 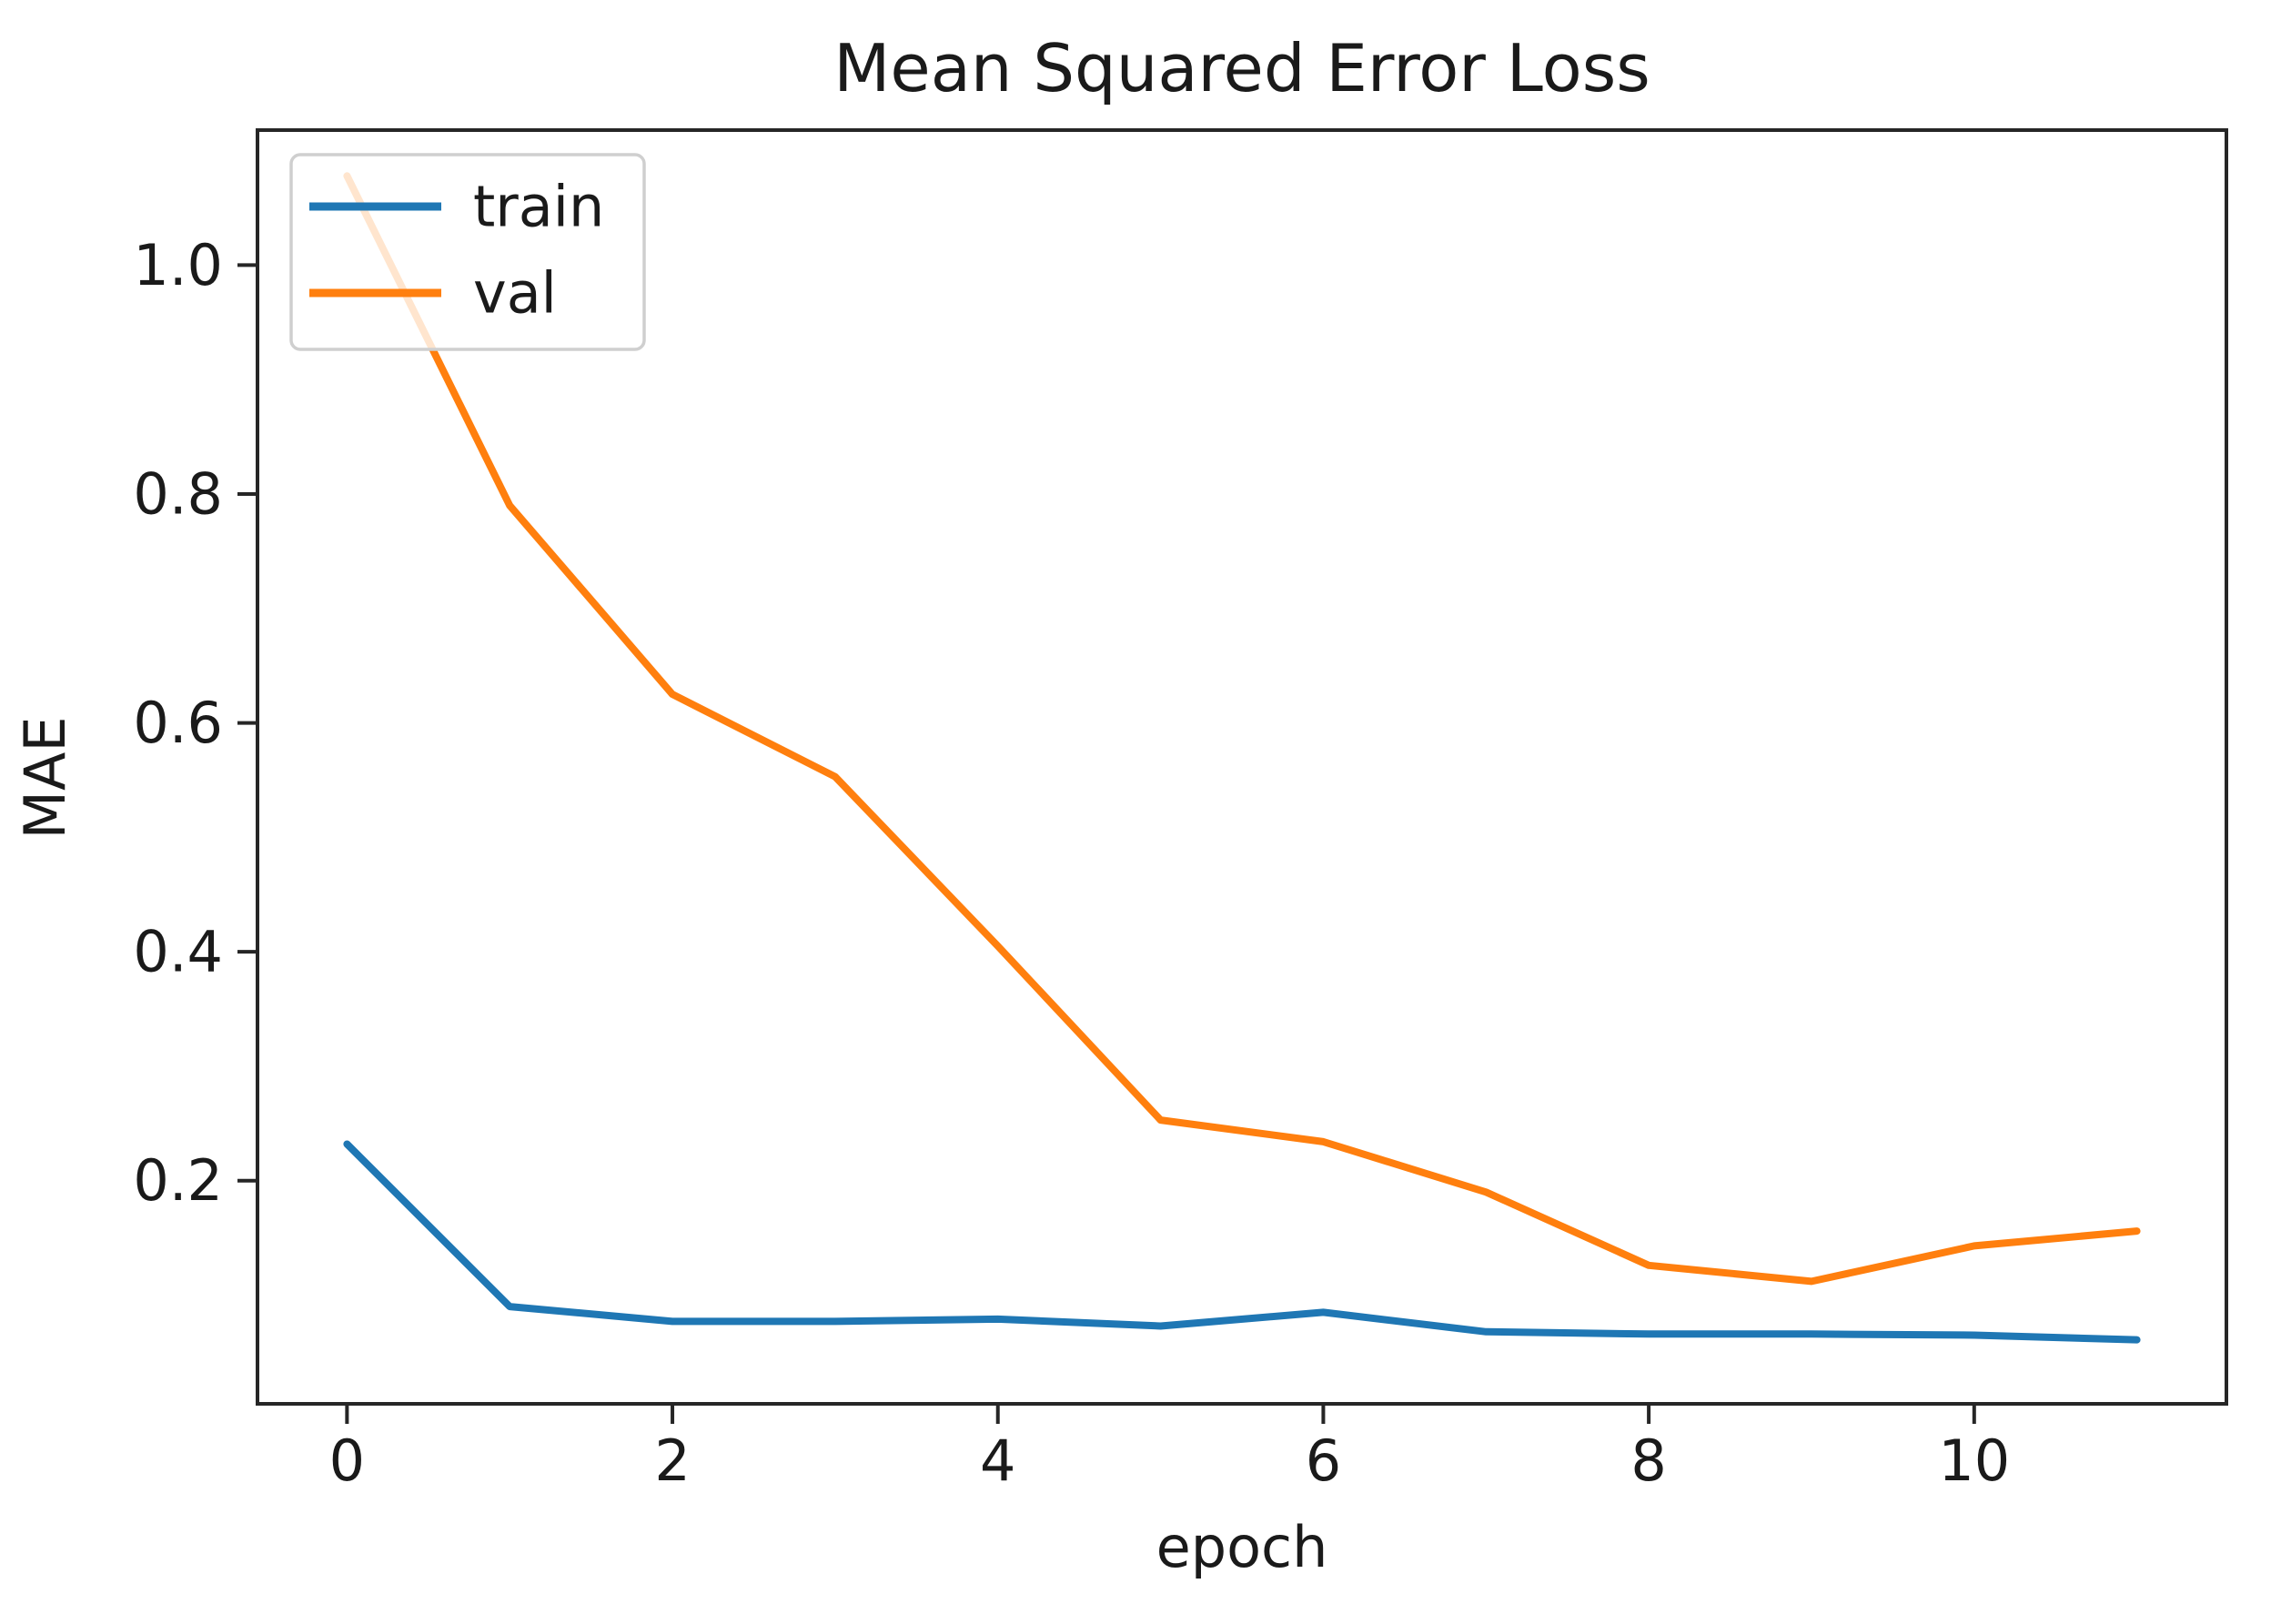 What do you see at coordinates (467, 252) in the screenshot?
I see `legend: train val` at bounding box center [467, 252].